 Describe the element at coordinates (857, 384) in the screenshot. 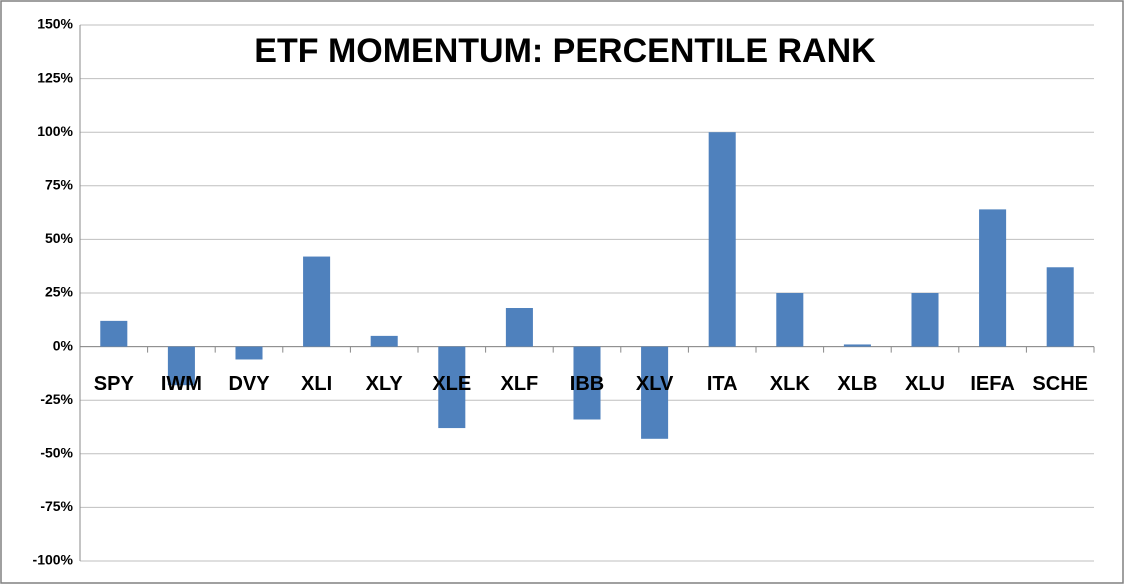

I see `x-tick-label: XLB` at that location.